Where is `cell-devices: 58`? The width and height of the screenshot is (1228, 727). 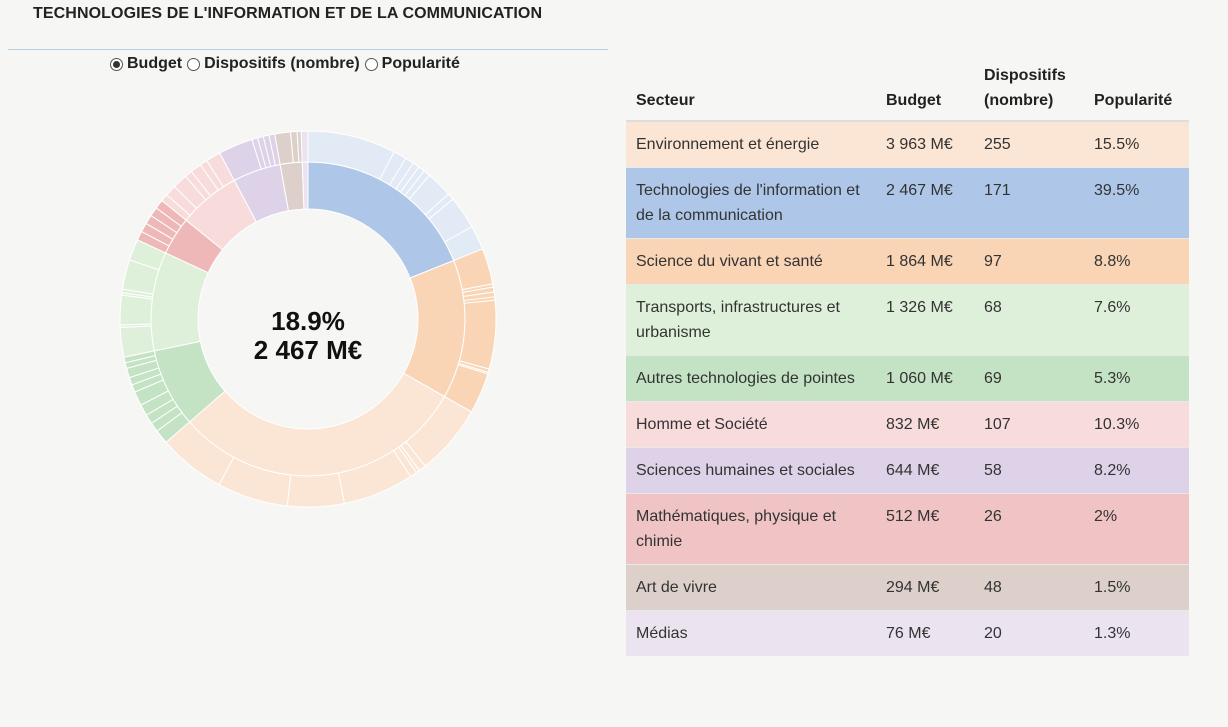
cell-devices: 58 is located at coordinates (1029, 470).